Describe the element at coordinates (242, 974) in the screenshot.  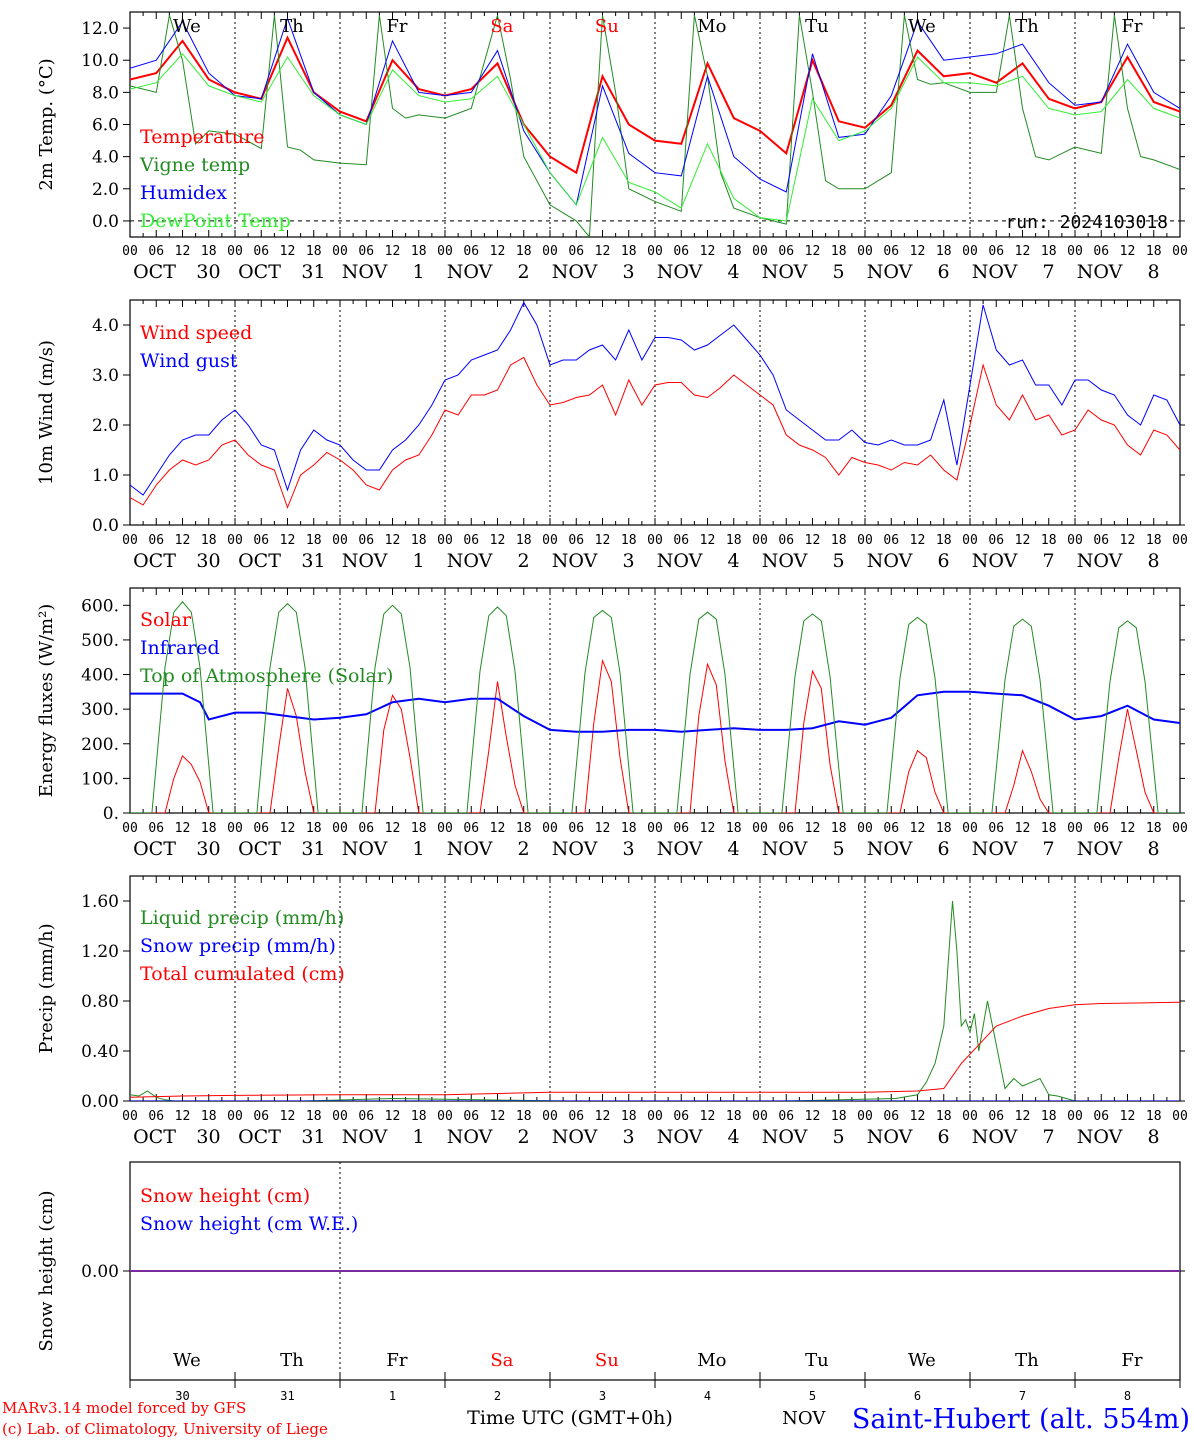
I see `legend-item: Total cumulated (cm)` at that location.